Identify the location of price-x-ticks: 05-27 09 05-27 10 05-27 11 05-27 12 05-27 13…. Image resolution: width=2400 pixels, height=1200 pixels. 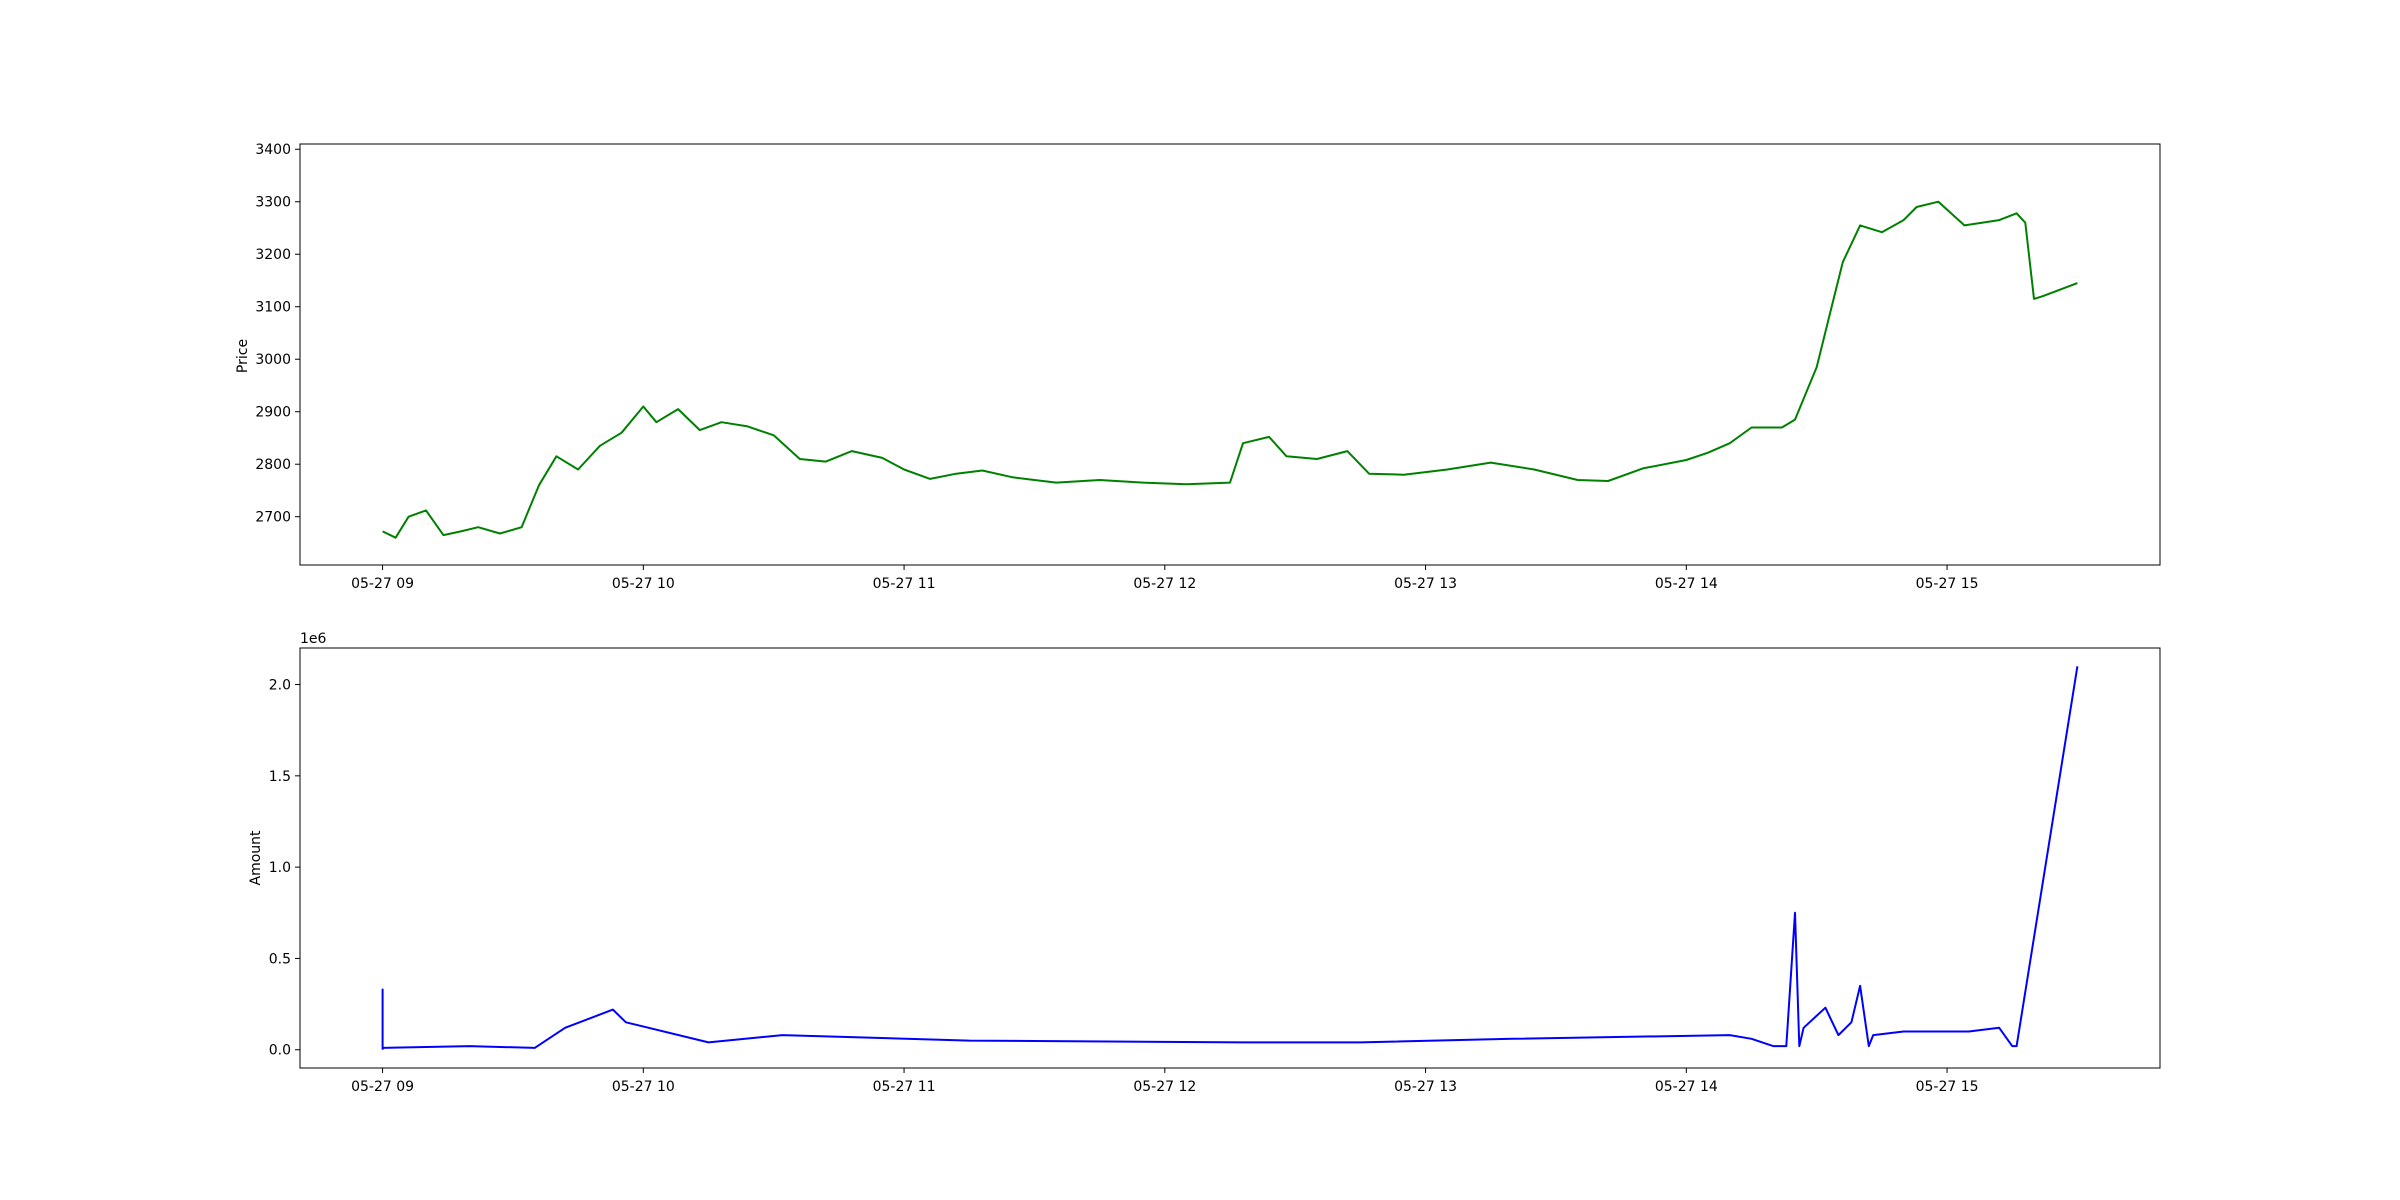
(1165, 578).